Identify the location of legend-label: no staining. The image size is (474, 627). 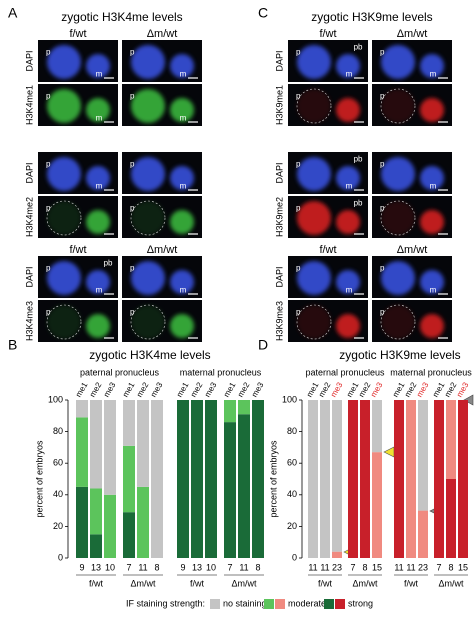
(245, 603).